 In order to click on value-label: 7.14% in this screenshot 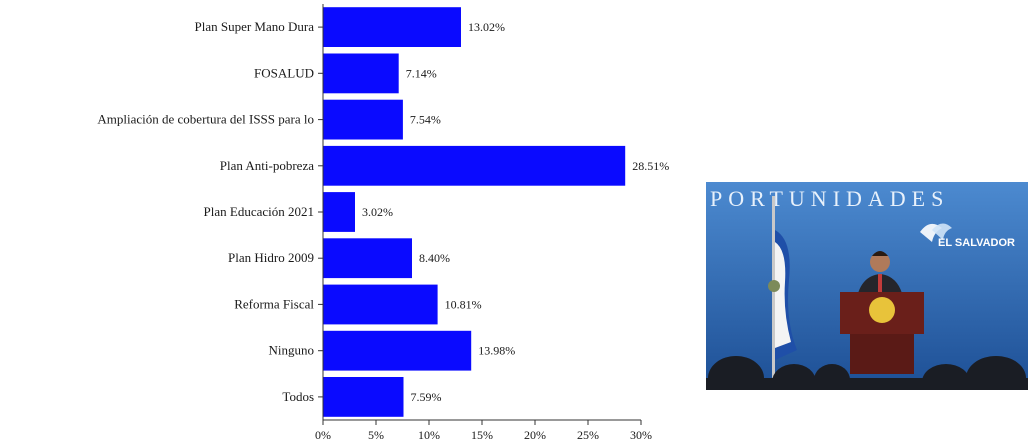, I will do `click(421, 73)`.